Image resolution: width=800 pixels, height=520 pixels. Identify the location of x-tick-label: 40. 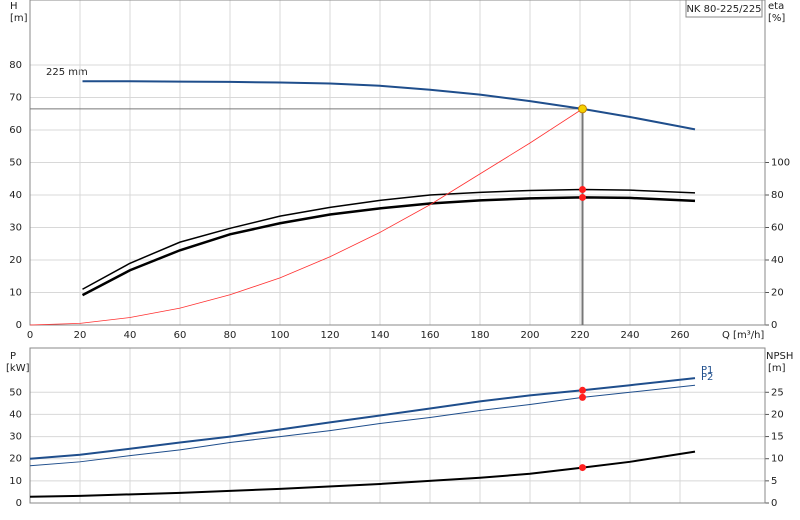
(130, 335).